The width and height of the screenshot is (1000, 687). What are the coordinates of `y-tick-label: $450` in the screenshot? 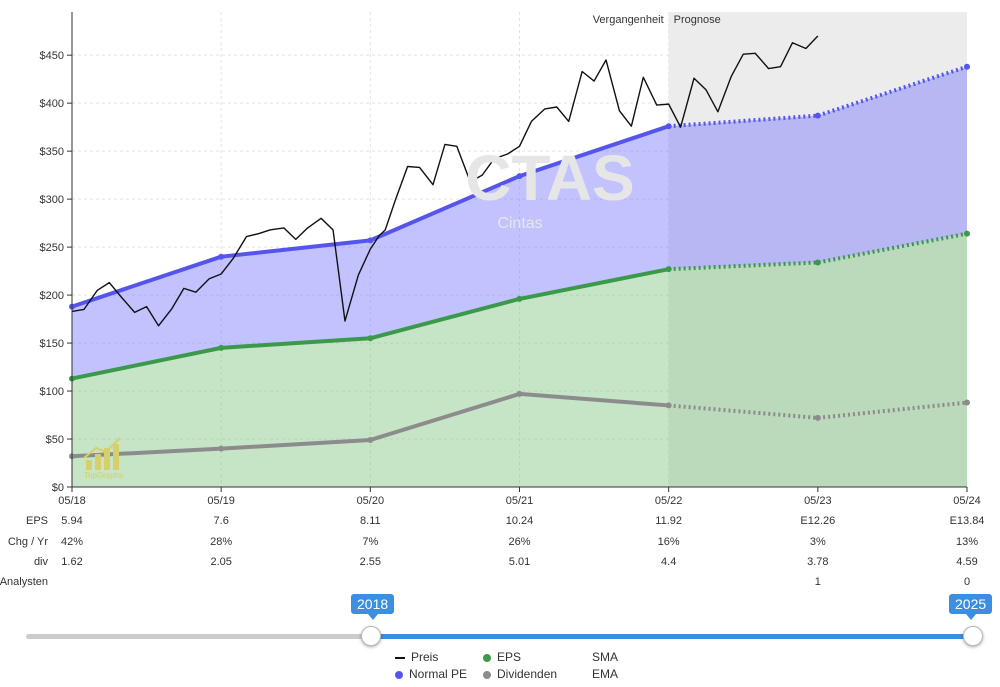 It's located at (52, 56).